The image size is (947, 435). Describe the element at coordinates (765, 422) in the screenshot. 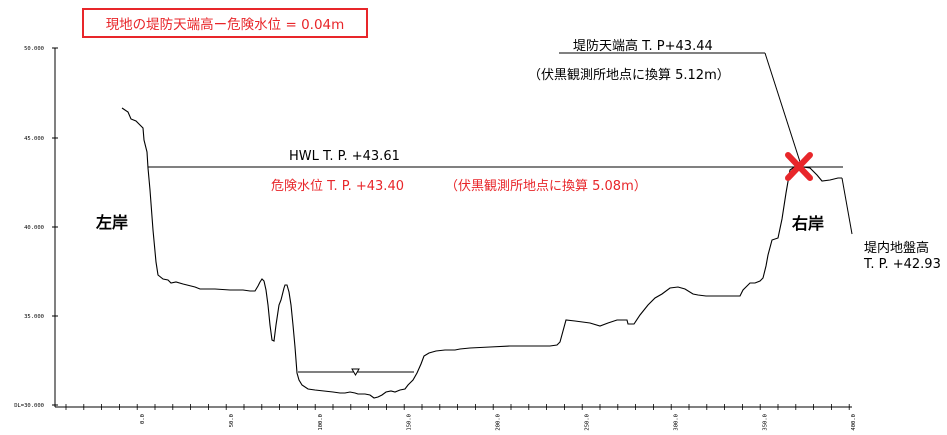

I see `x-tick-label: 350.0` at that location.